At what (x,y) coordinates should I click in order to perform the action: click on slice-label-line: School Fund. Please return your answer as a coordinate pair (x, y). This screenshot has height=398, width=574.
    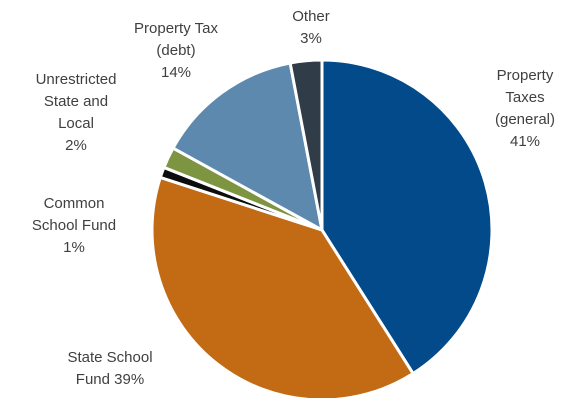
    Looking at the image, I should click on (74, 225).